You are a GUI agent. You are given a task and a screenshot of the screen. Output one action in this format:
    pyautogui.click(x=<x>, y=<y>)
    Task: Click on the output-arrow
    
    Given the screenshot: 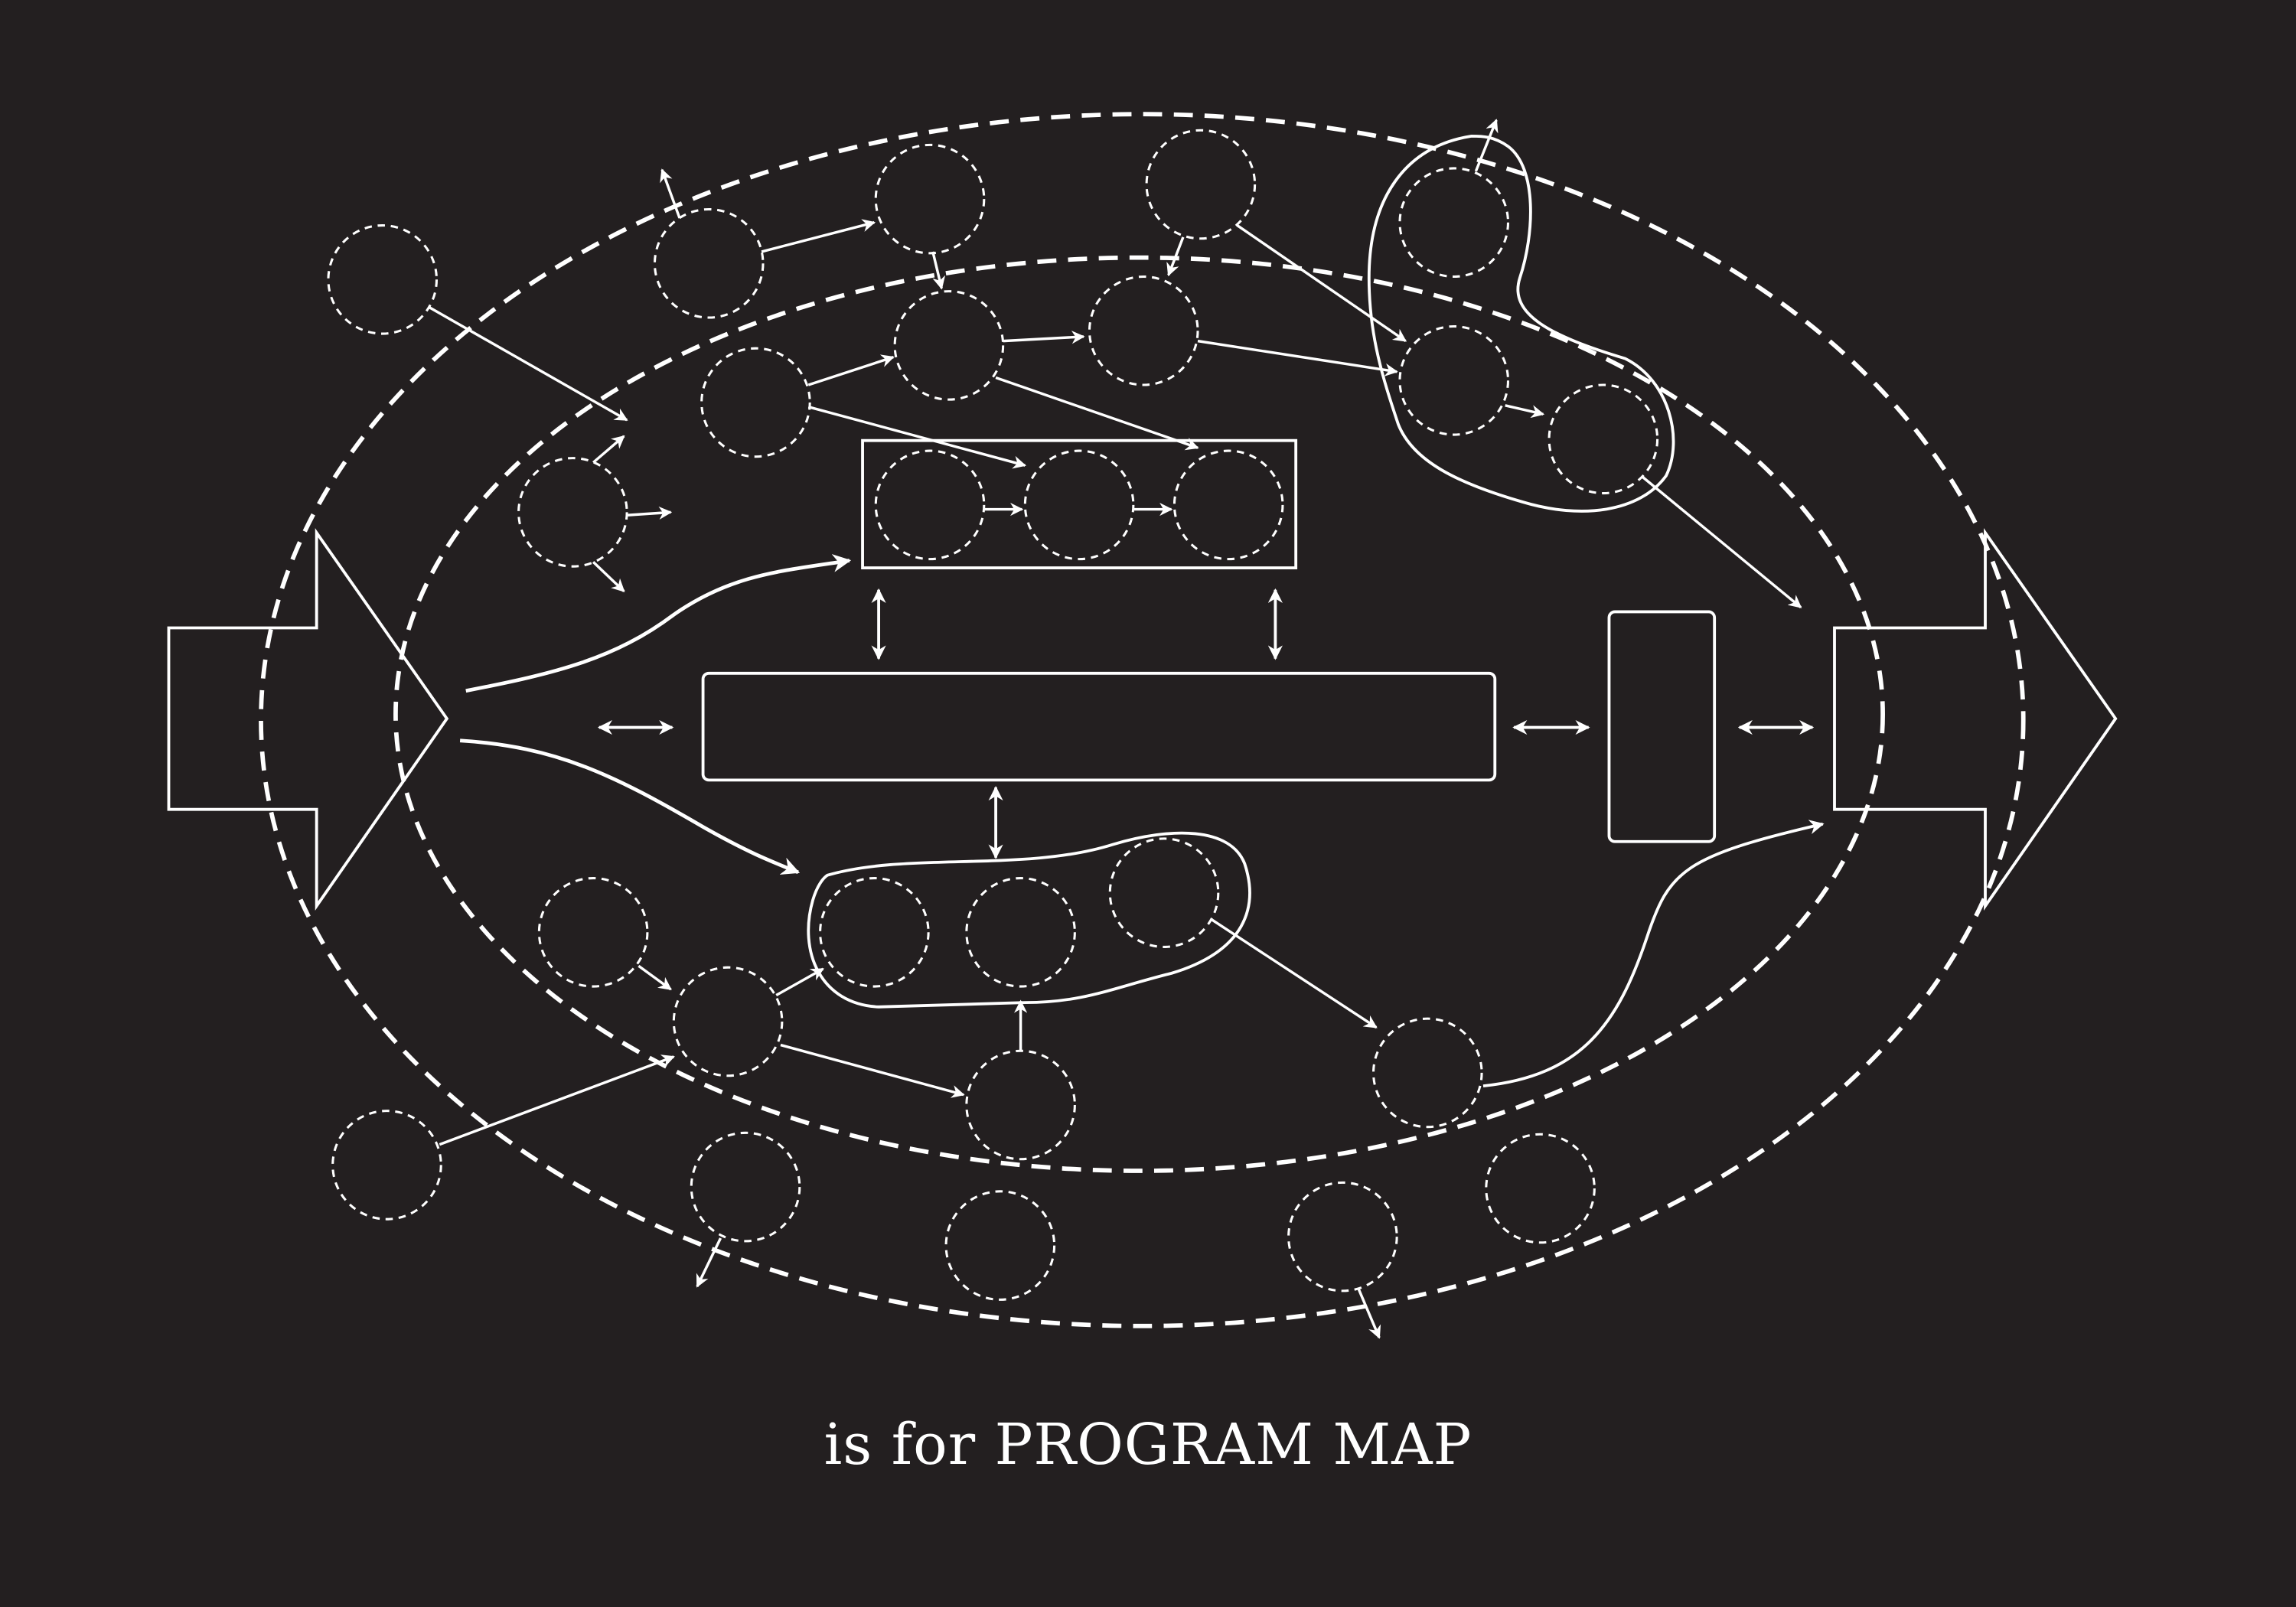 What is the action you would take?
    pyautogui.click(x=1975, y=719)
    